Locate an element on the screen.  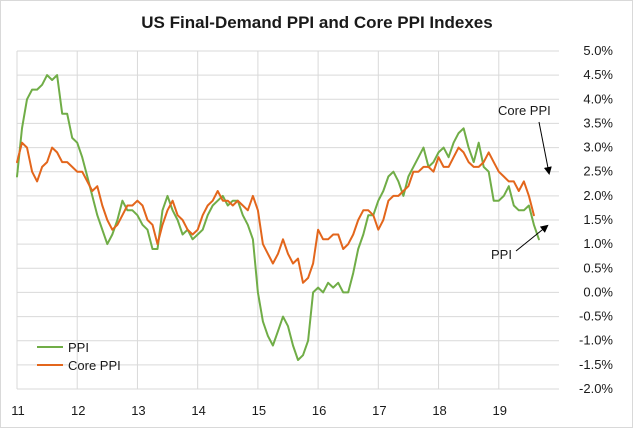
y-tick-label: -1.5% is located at coordinates (596, 364).